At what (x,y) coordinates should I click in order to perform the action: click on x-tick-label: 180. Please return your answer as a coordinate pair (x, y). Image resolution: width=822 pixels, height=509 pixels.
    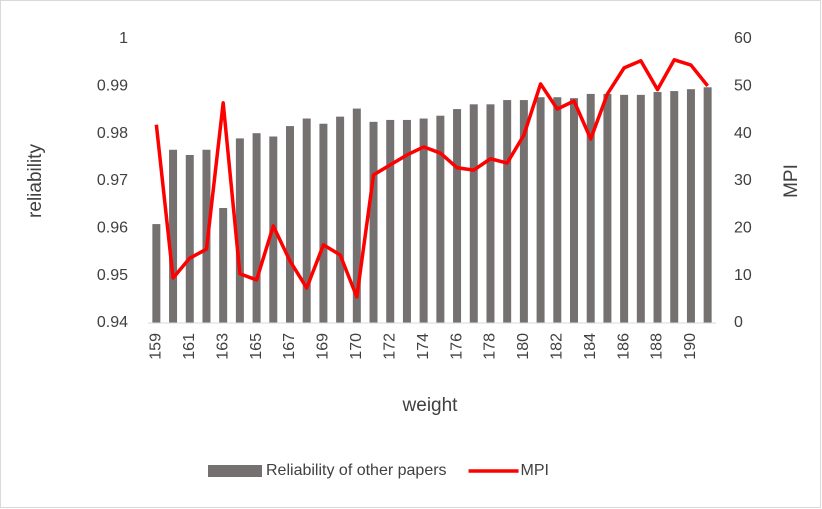
    Looking at the image, I should click on (523, 346).